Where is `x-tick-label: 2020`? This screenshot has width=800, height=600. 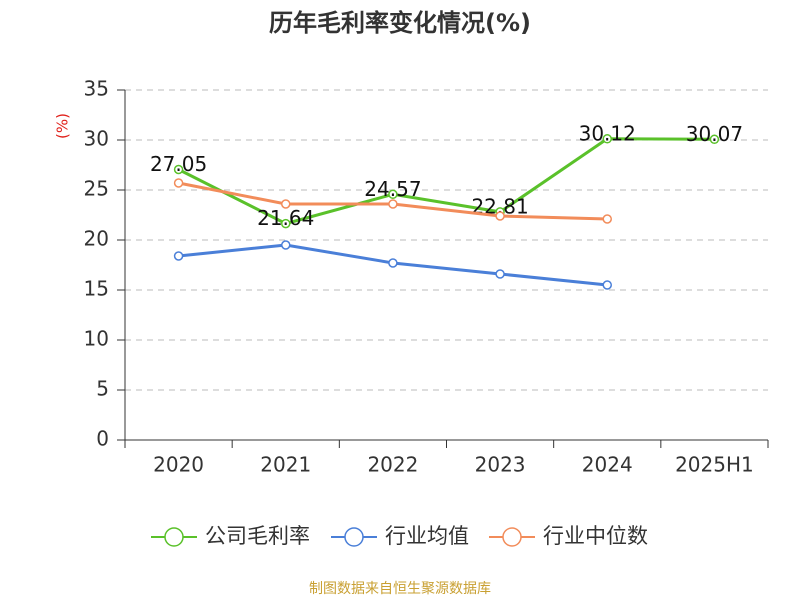 x-tick-label: 2020 is located at coordinates (178, 465).